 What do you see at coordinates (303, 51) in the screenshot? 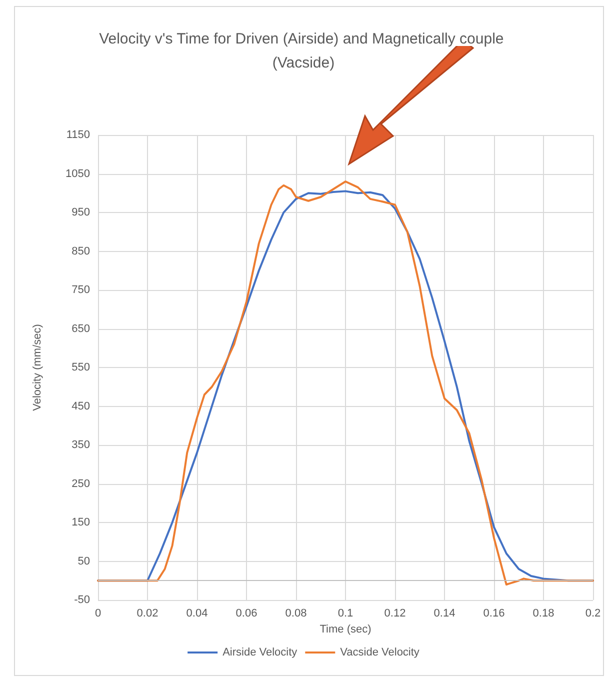
I see `chart-title: Velocity v's Time for Driven (Airside) and Magnetically couple (Vacside)` at bounding box center [303, 51].